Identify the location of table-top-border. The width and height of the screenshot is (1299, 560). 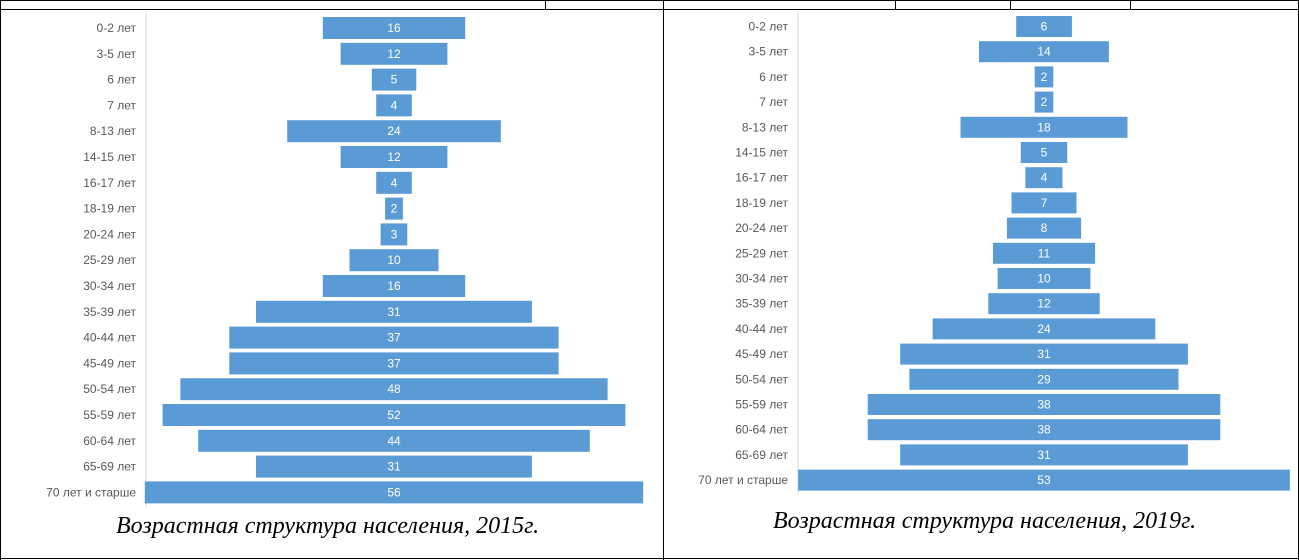
(649, 0).